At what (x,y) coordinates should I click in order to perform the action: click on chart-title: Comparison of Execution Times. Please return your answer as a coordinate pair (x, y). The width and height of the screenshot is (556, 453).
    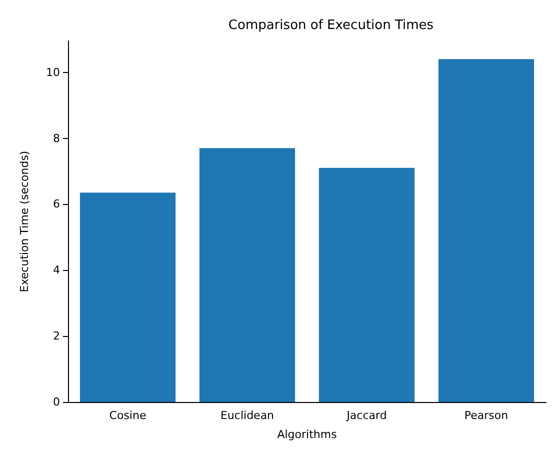
    Looking at the image, I should click on (331, 25).